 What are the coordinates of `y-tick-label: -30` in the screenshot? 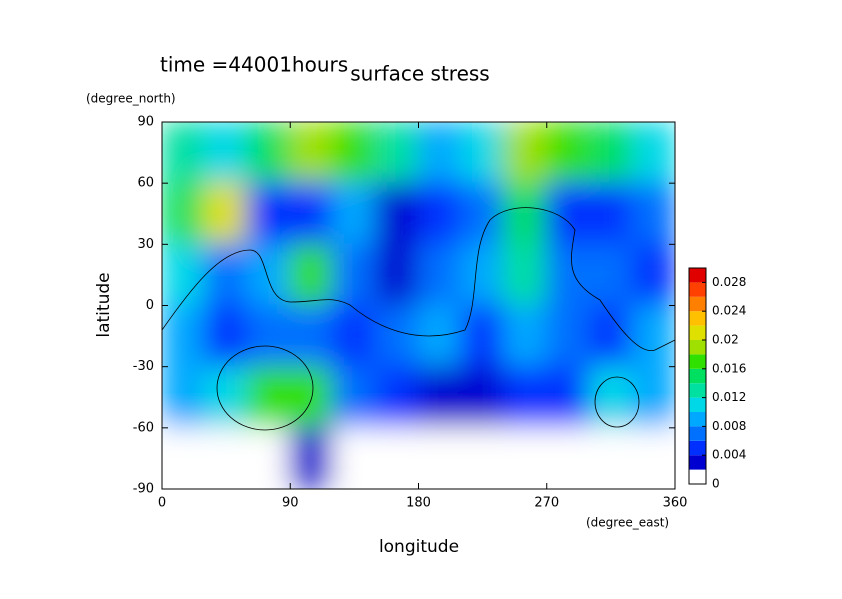 It's located at (143, 366).